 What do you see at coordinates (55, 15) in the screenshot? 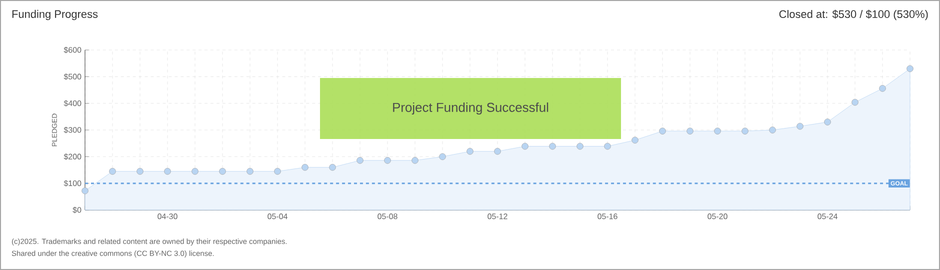
I see `chart-title: Funding Progress` at bounding box center [55, 15].